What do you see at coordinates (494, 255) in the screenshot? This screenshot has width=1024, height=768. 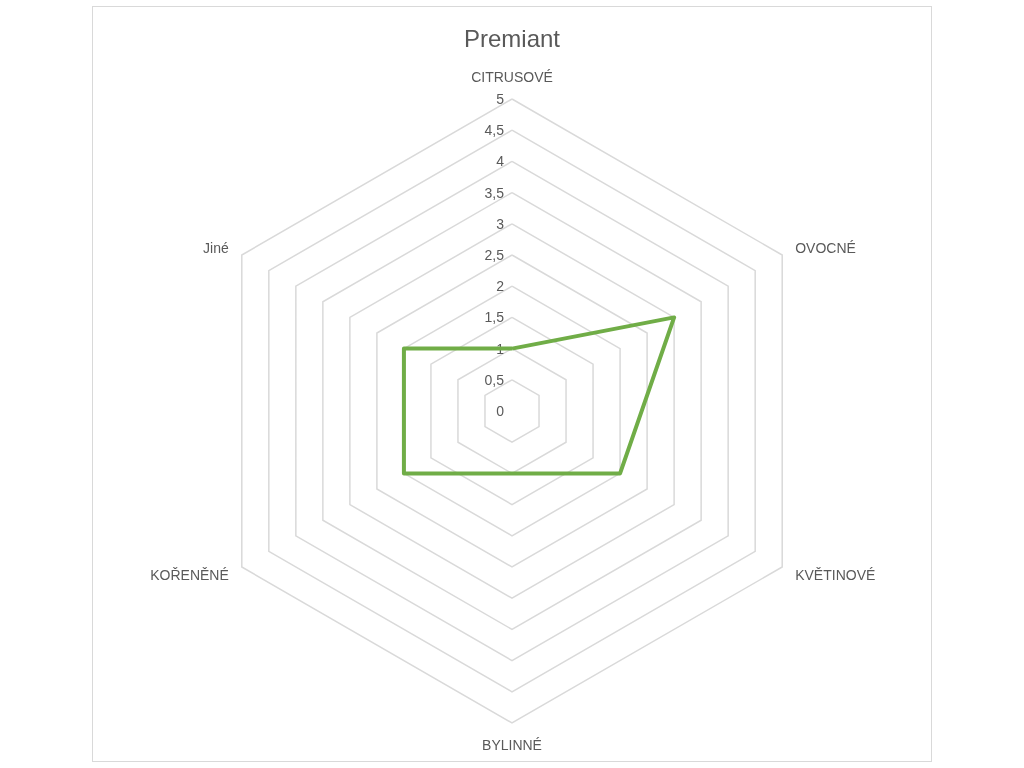 I see `y-tick-label: 2,5` at bounding box center [494, 255].